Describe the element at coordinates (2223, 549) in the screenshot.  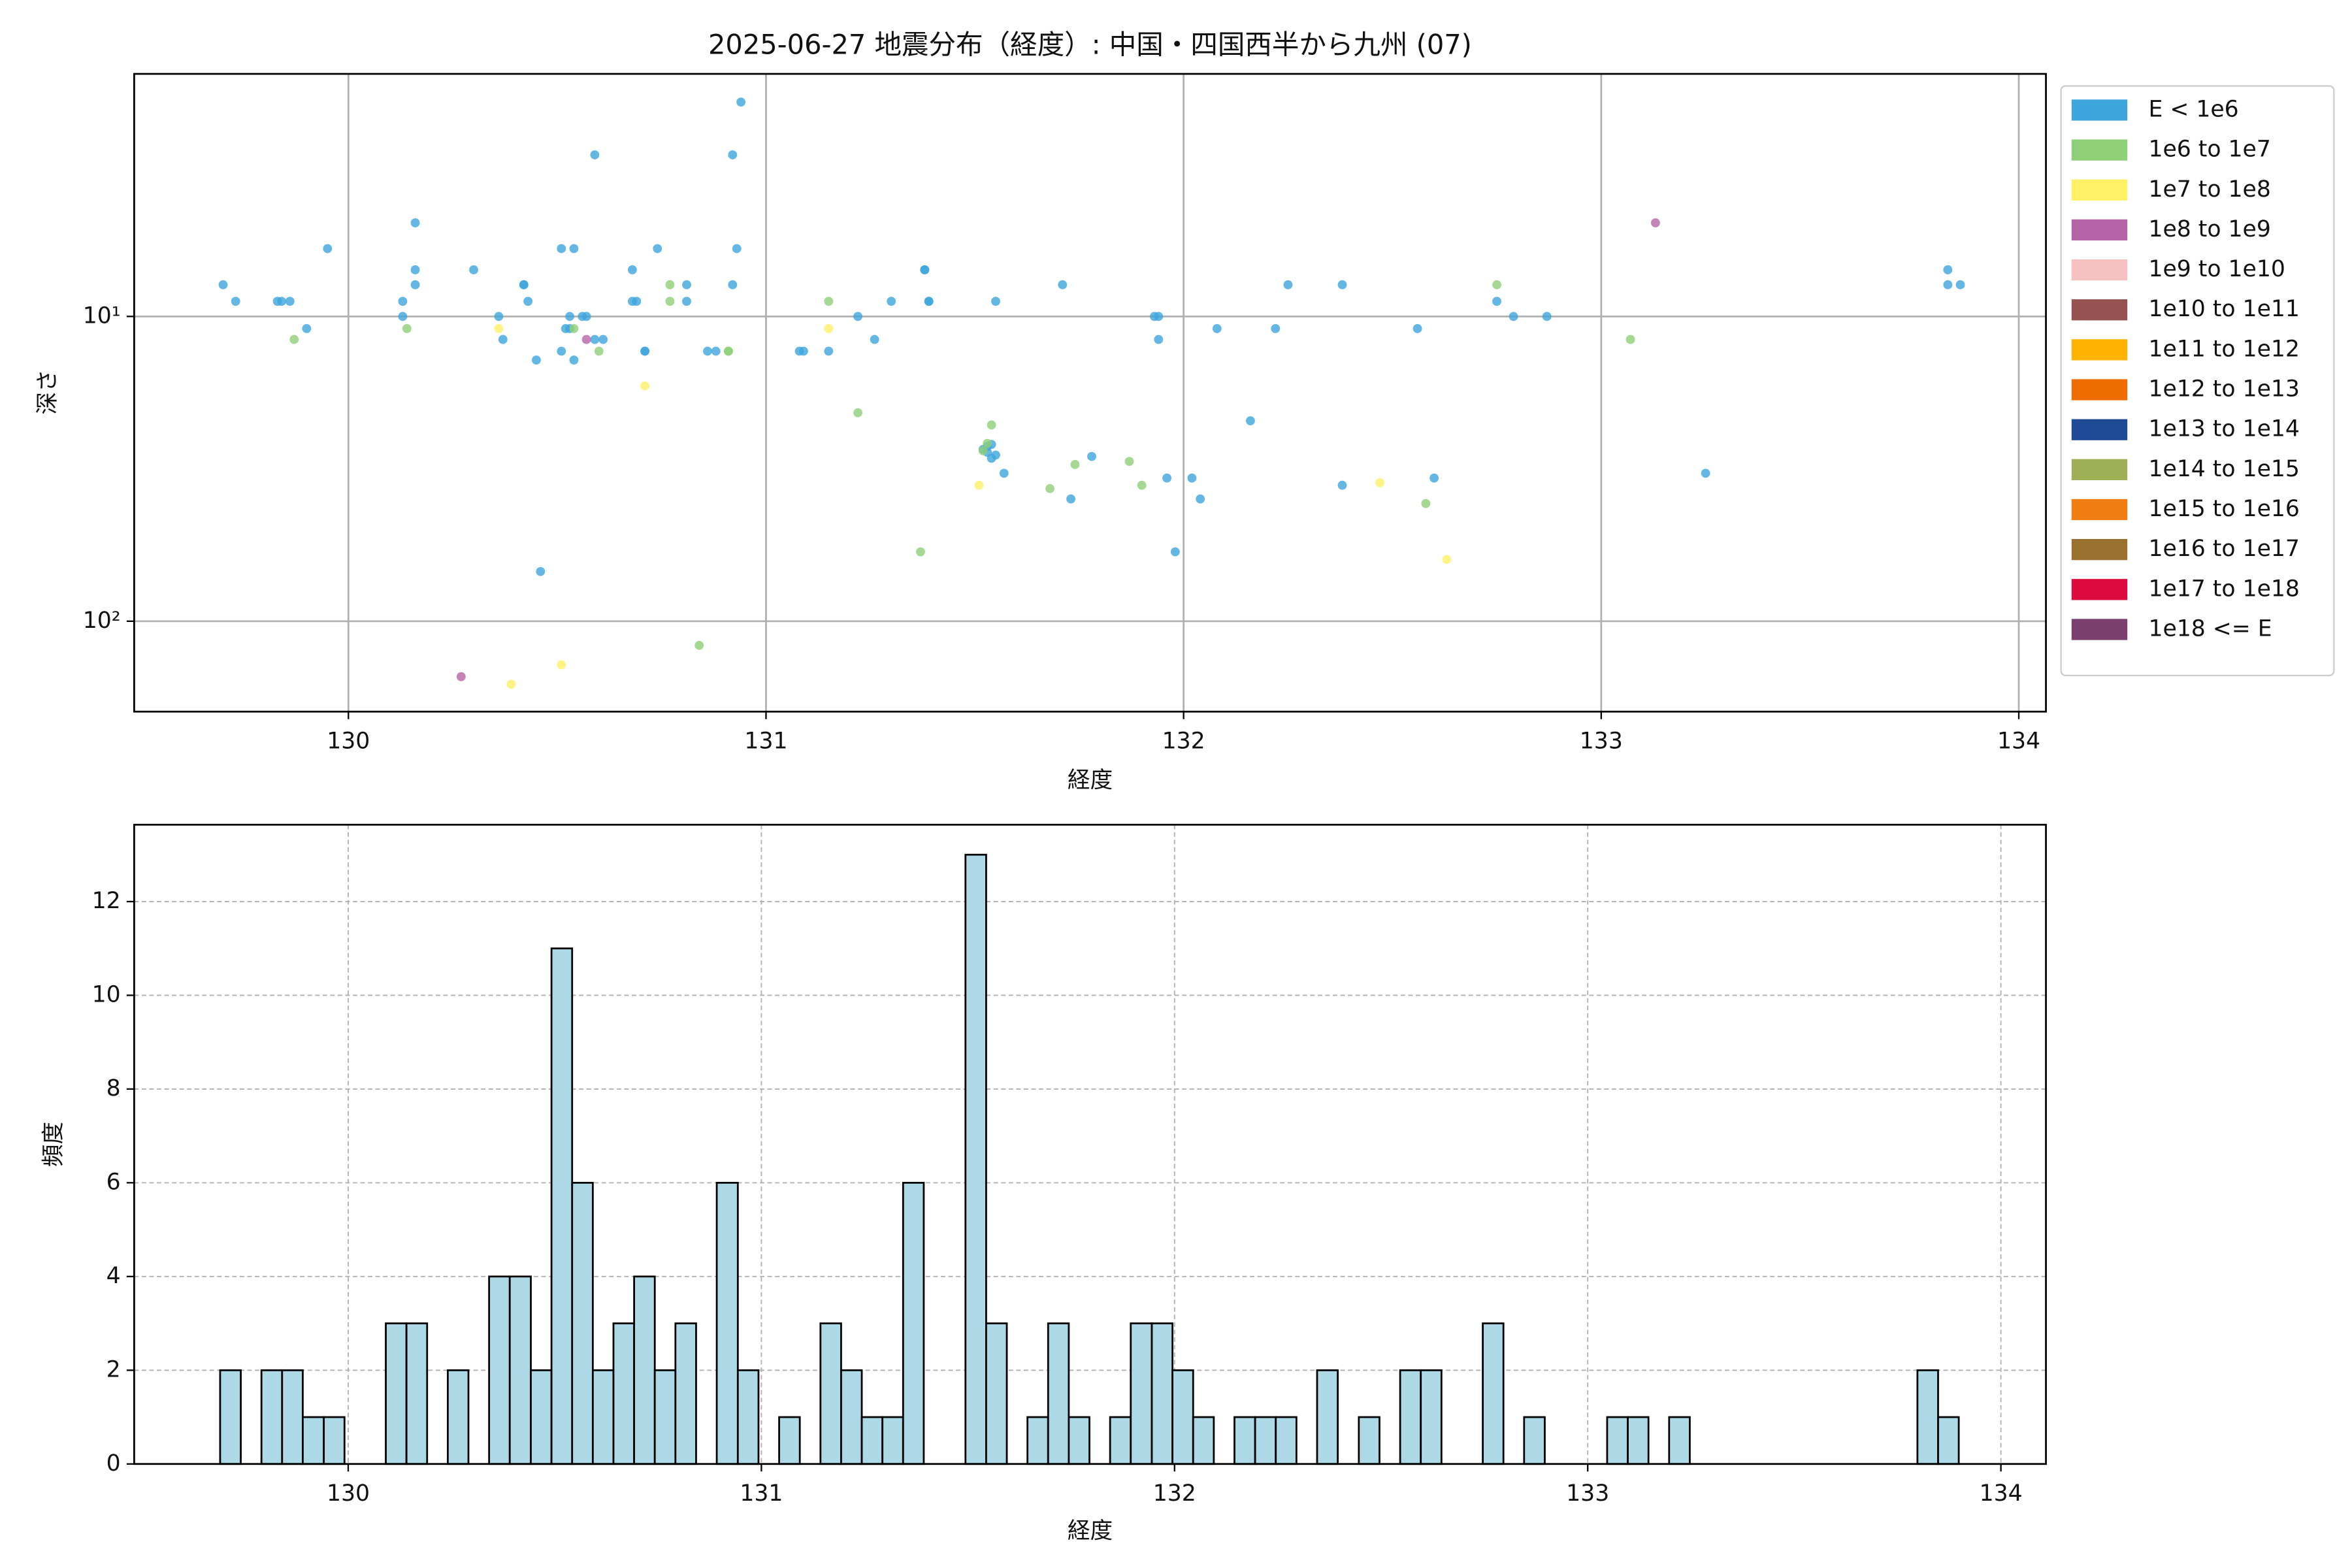
I see `legend-label: 1e16 to 1e17` at that location.